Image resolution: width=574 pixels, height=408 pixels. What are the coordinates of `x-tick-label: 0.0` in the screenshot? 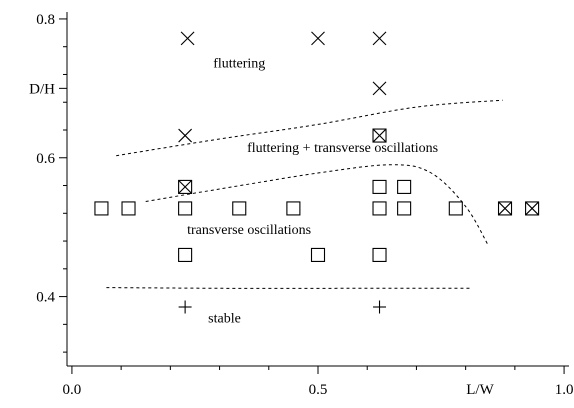 It's located at (72, 390).